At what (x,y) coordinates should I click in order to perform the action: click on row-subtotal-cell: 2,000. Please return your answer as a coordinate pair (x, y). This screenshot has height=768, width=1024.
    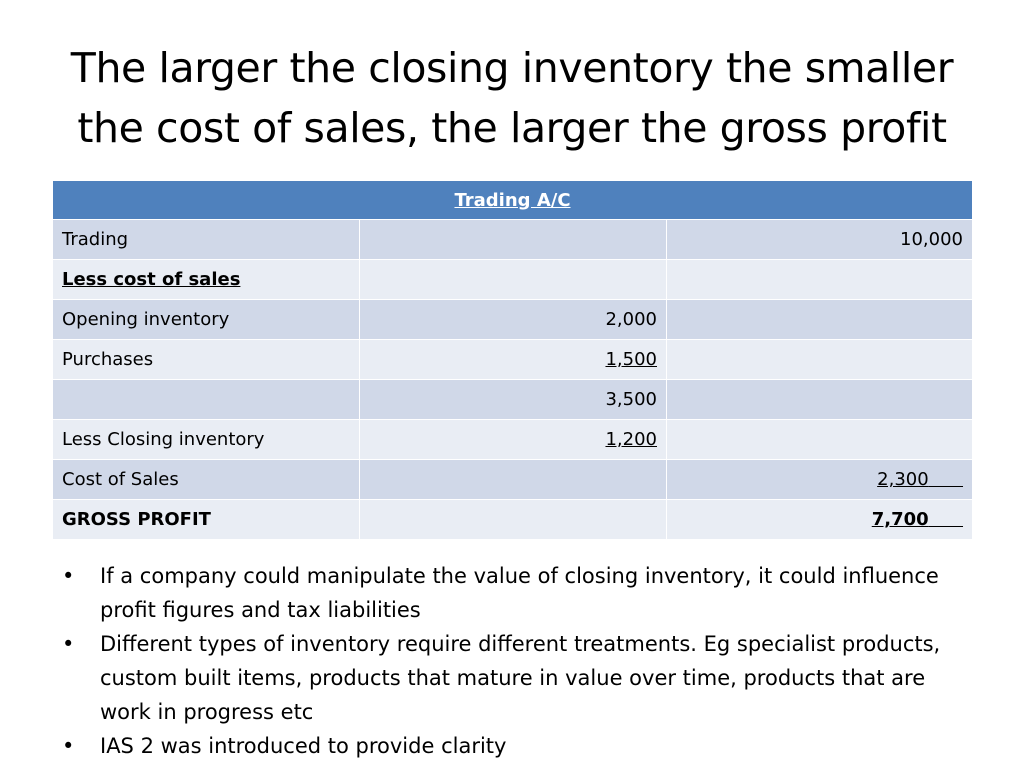
    Looking at the image, I should click on (513, 319).